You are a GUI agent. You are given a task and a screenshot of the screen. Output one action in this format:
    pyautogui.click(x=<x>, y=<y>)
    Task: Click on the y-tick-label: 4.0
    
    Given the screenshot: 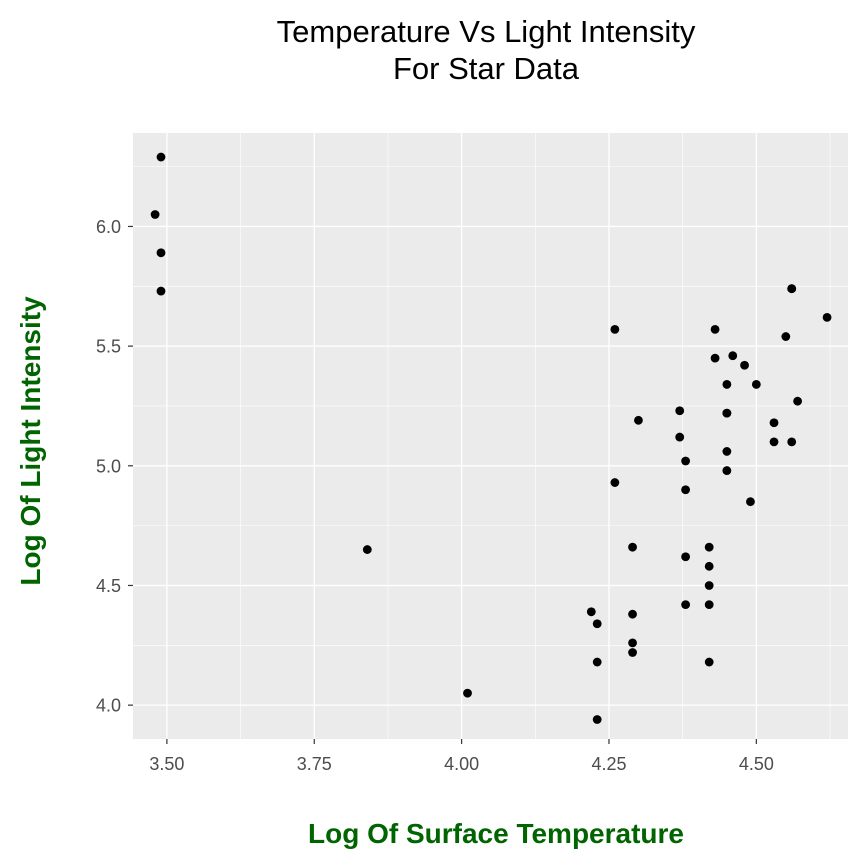 What is the action you would take?
    pyautogui.click(x=108, y=706)
    